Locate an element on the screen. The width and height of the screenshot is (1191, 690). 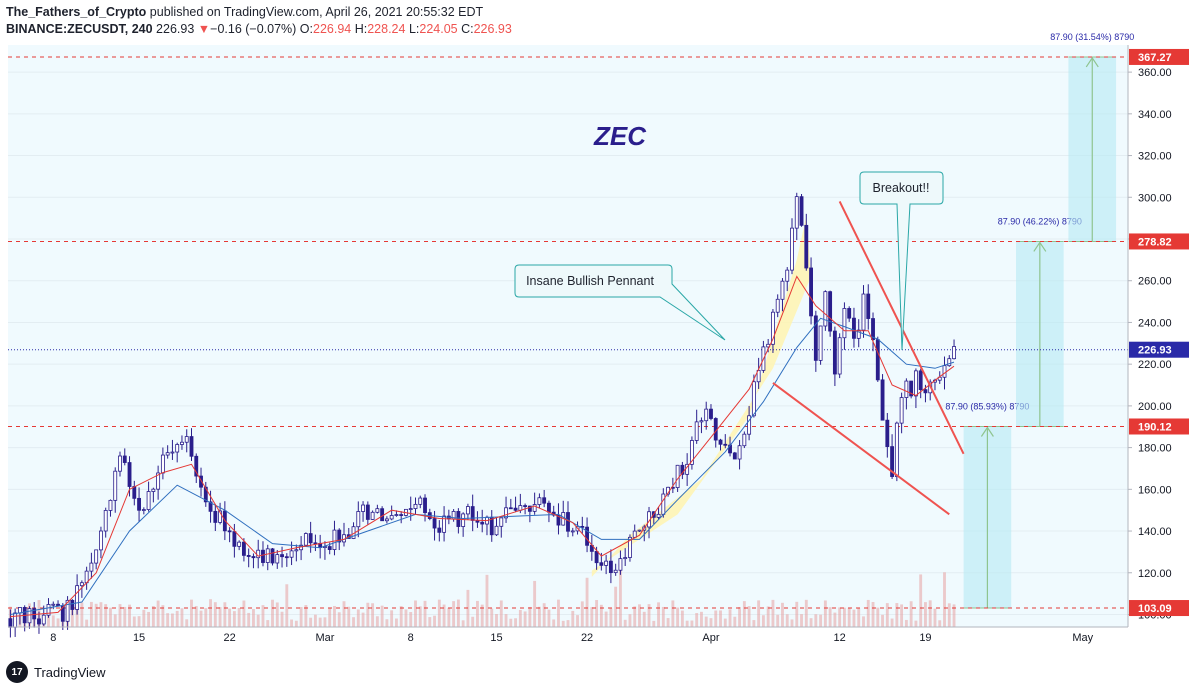
symbol-label: BINANCE:ZECUSDT, 240 is located at coordinates (79, 29).